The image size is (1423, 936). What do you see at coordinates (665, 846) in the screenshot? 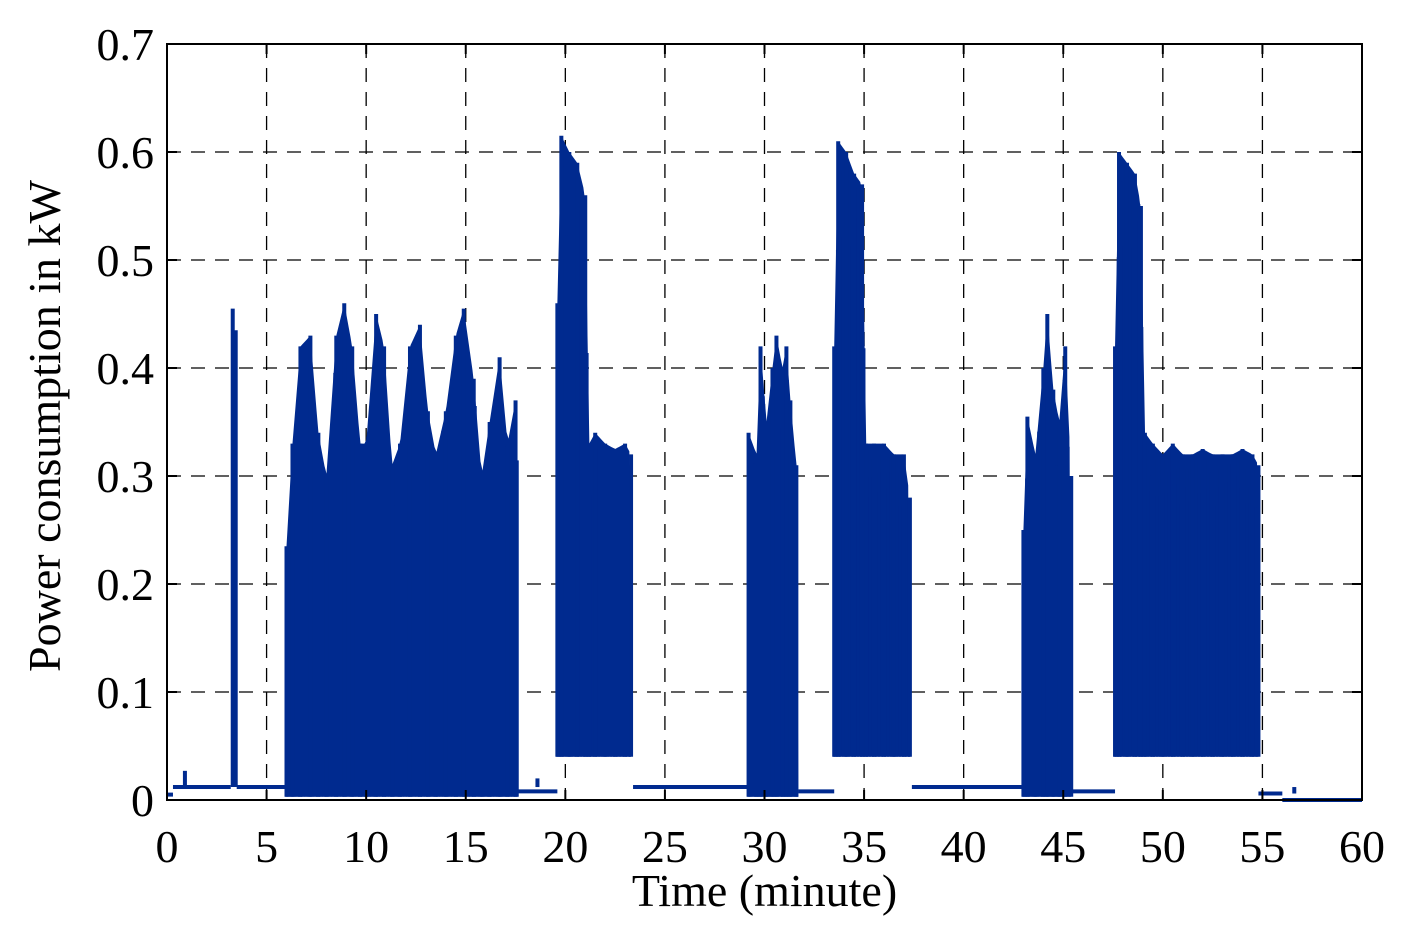
I see `x-tick-label: 25` at bounding box center [665, 846].